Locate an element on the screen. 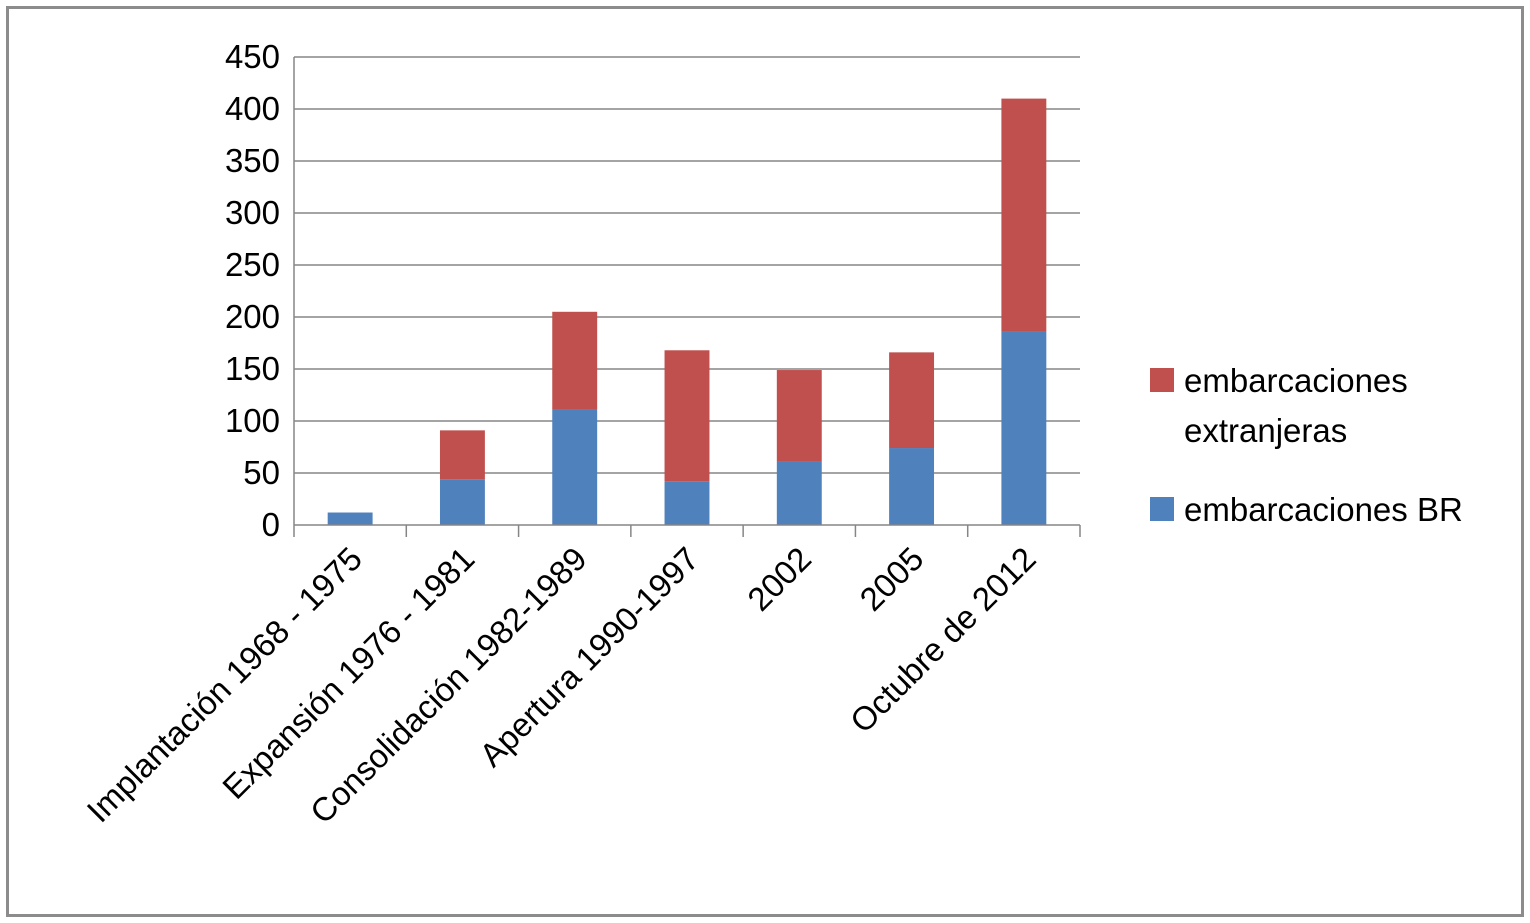 This screenshot has width=1530, height=923. y-tick-label: 150 is located at coordinates (252, 368).